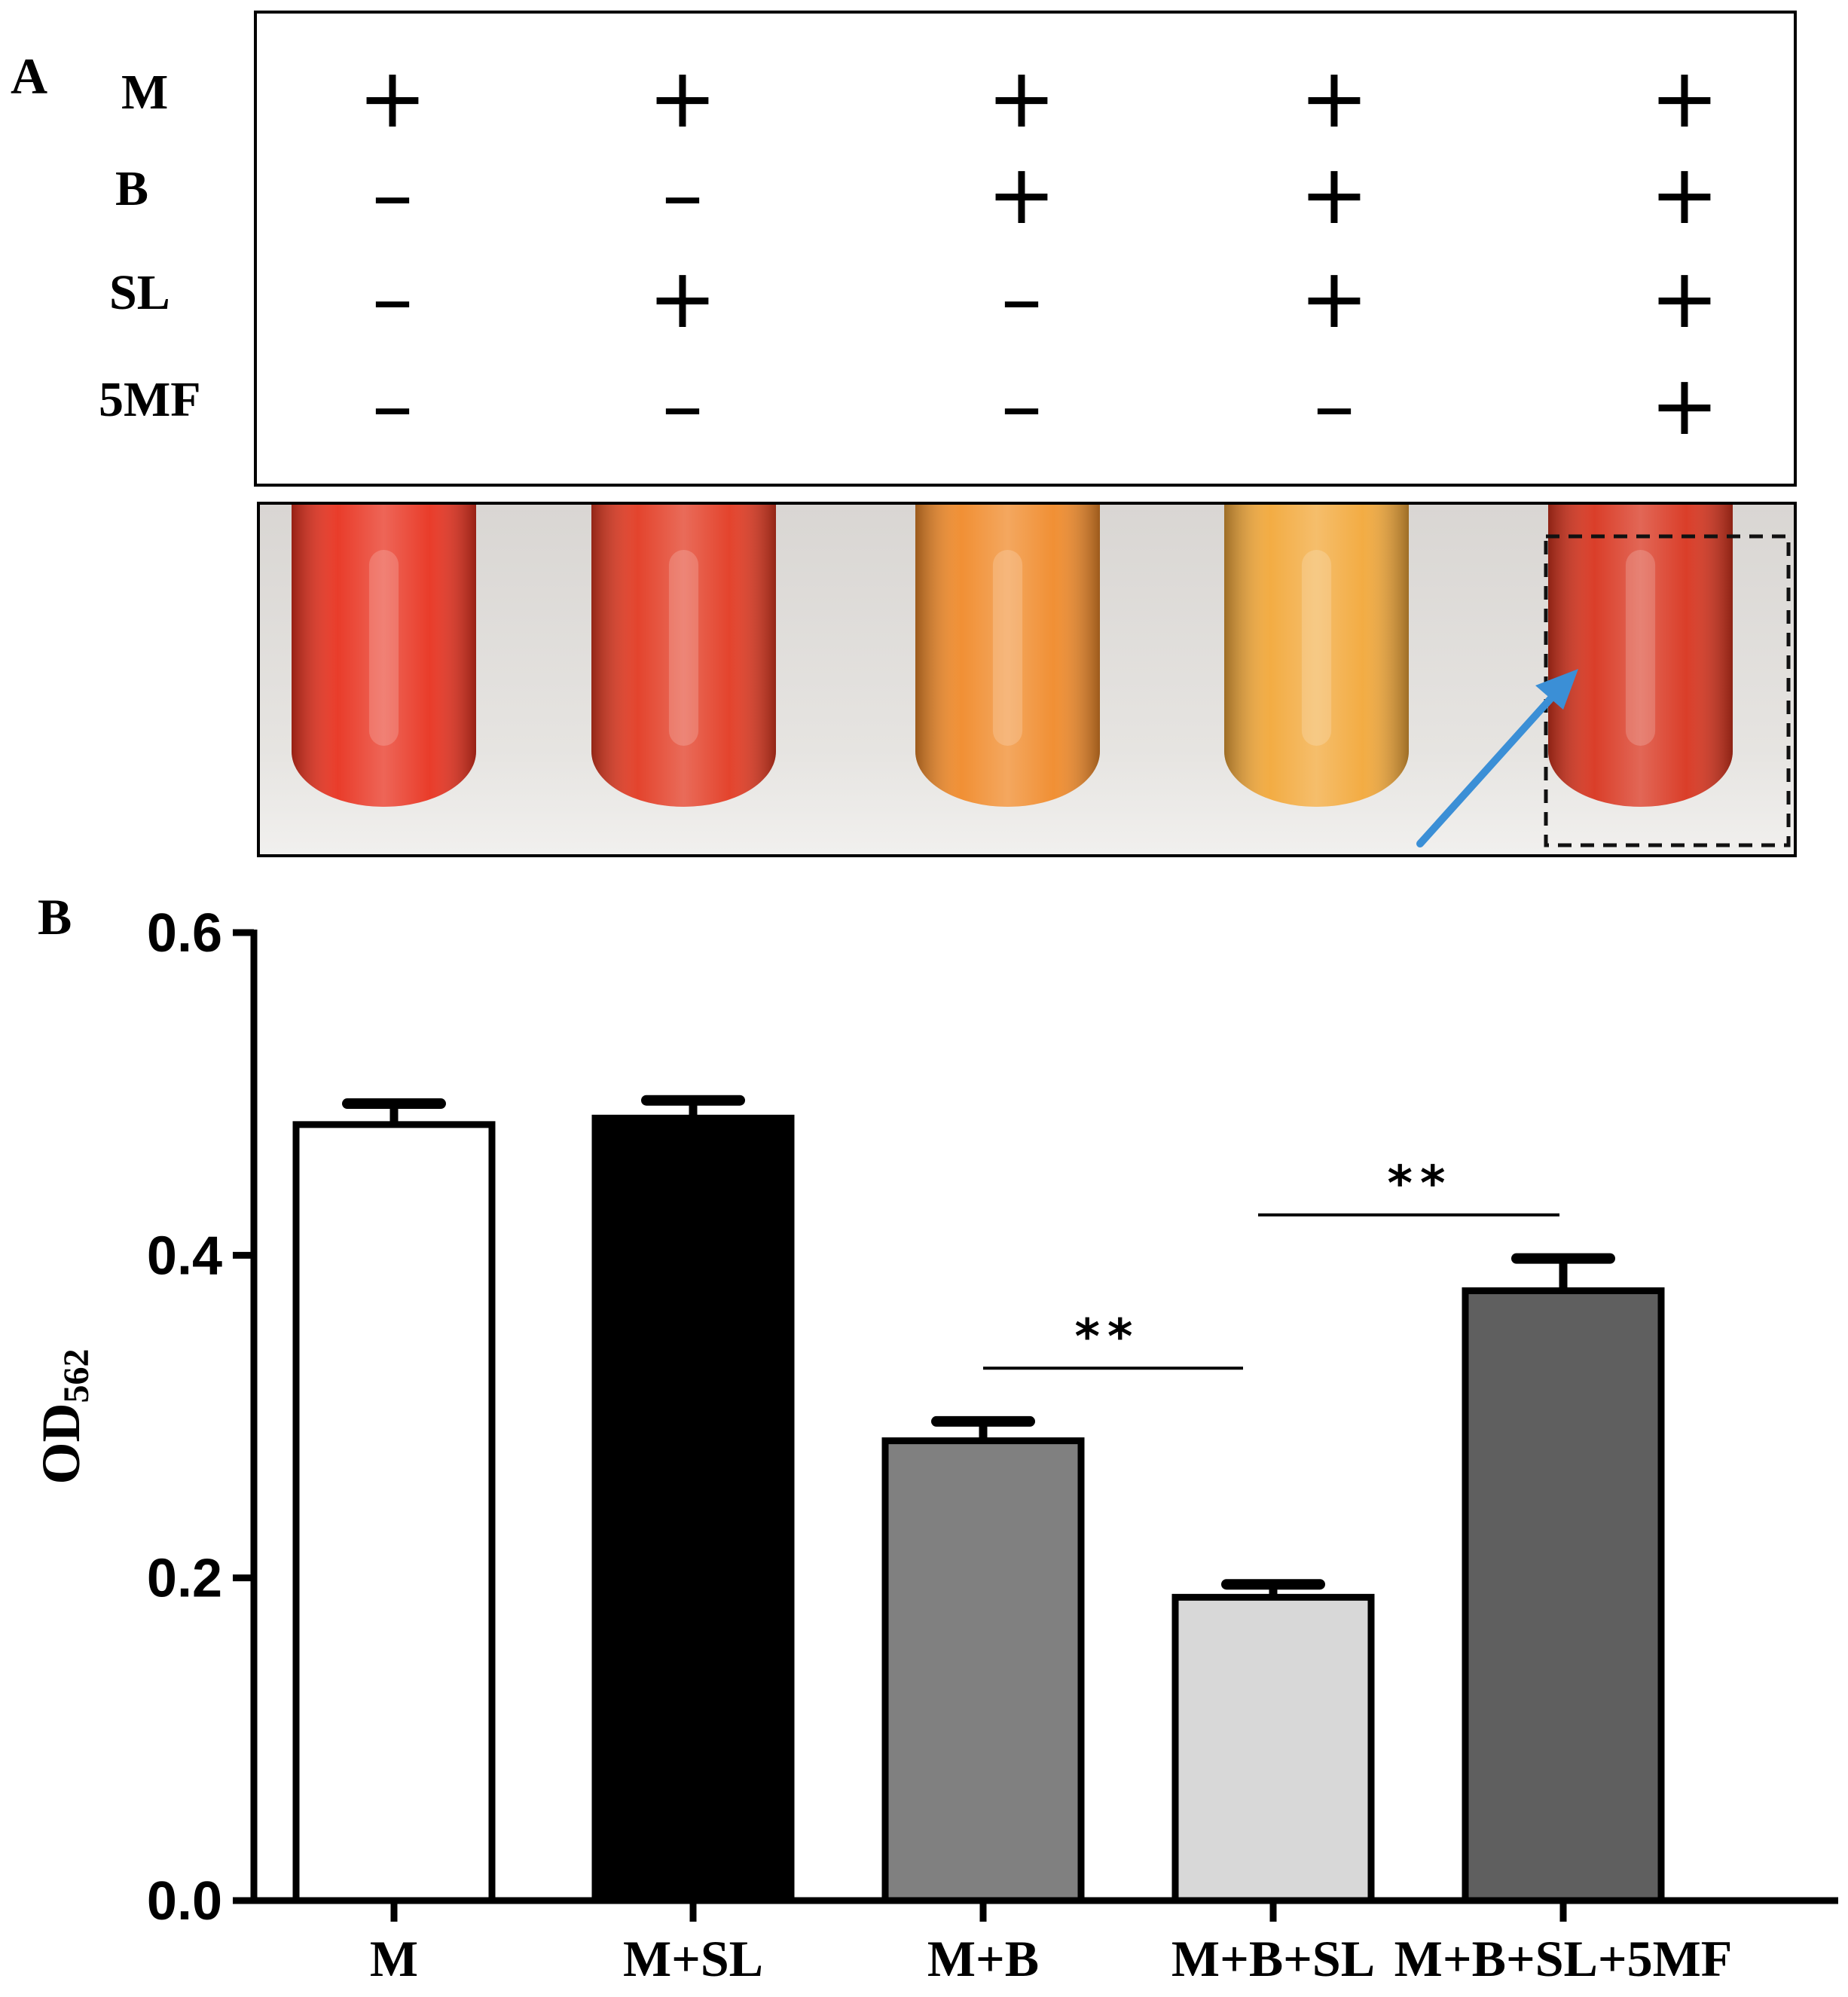 The height and width of the screenshot is (1997, 1848). Describe the element at coordinates (682, 298) in the screenshot. I see `sign-col2-sl: +` at that location.